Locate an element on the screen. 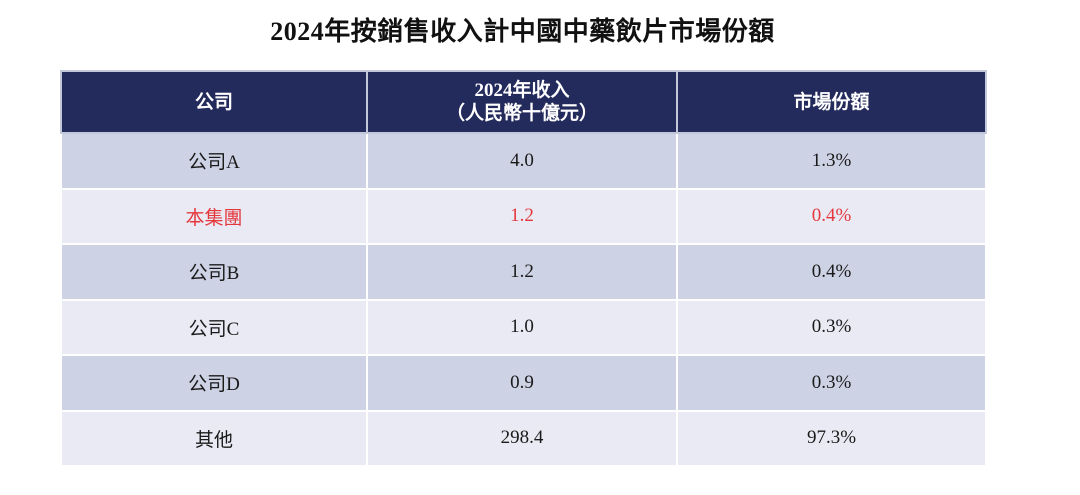  header-revenue: 2024年收入 （人民幣十億元） is located at coordinates (522, 102).